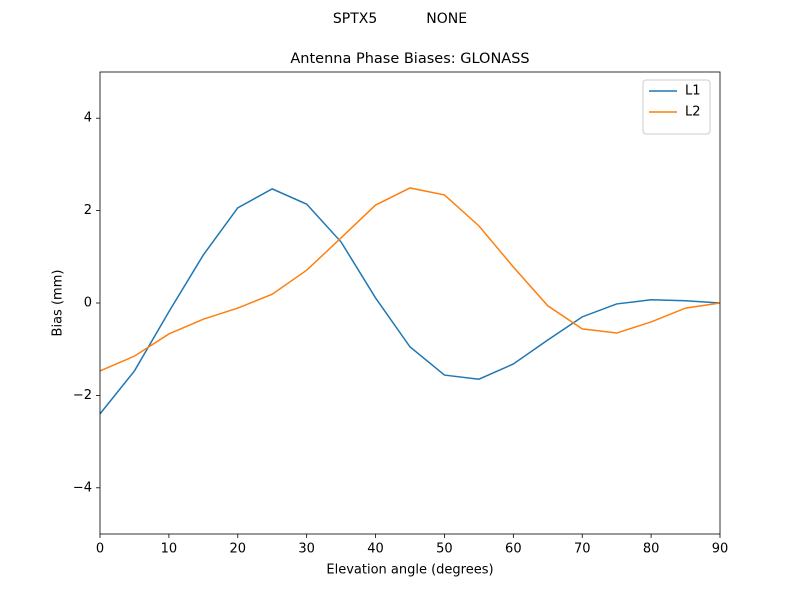 The image size is (800, 600). Describe the element at coordinates (409, 570) in the screenshot. I see `x-axis-label: Elevation angle (degrees)` at that location.